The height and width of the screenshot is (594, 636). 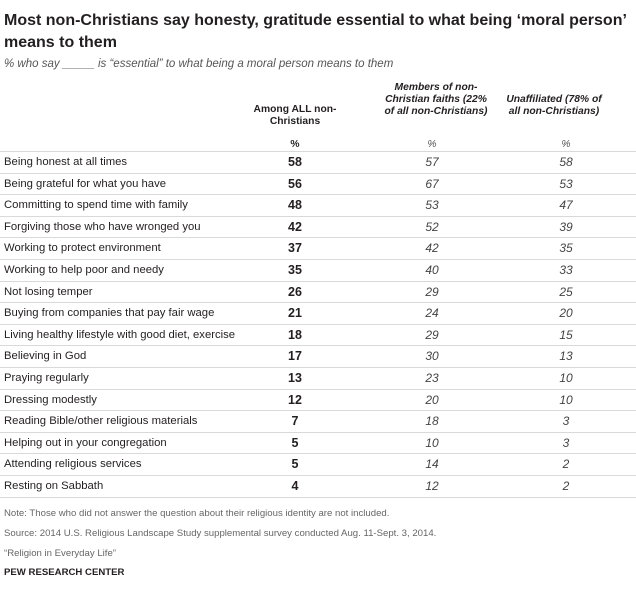 I want to click on value-cell-col1: 56, so click(x=295, y=183).